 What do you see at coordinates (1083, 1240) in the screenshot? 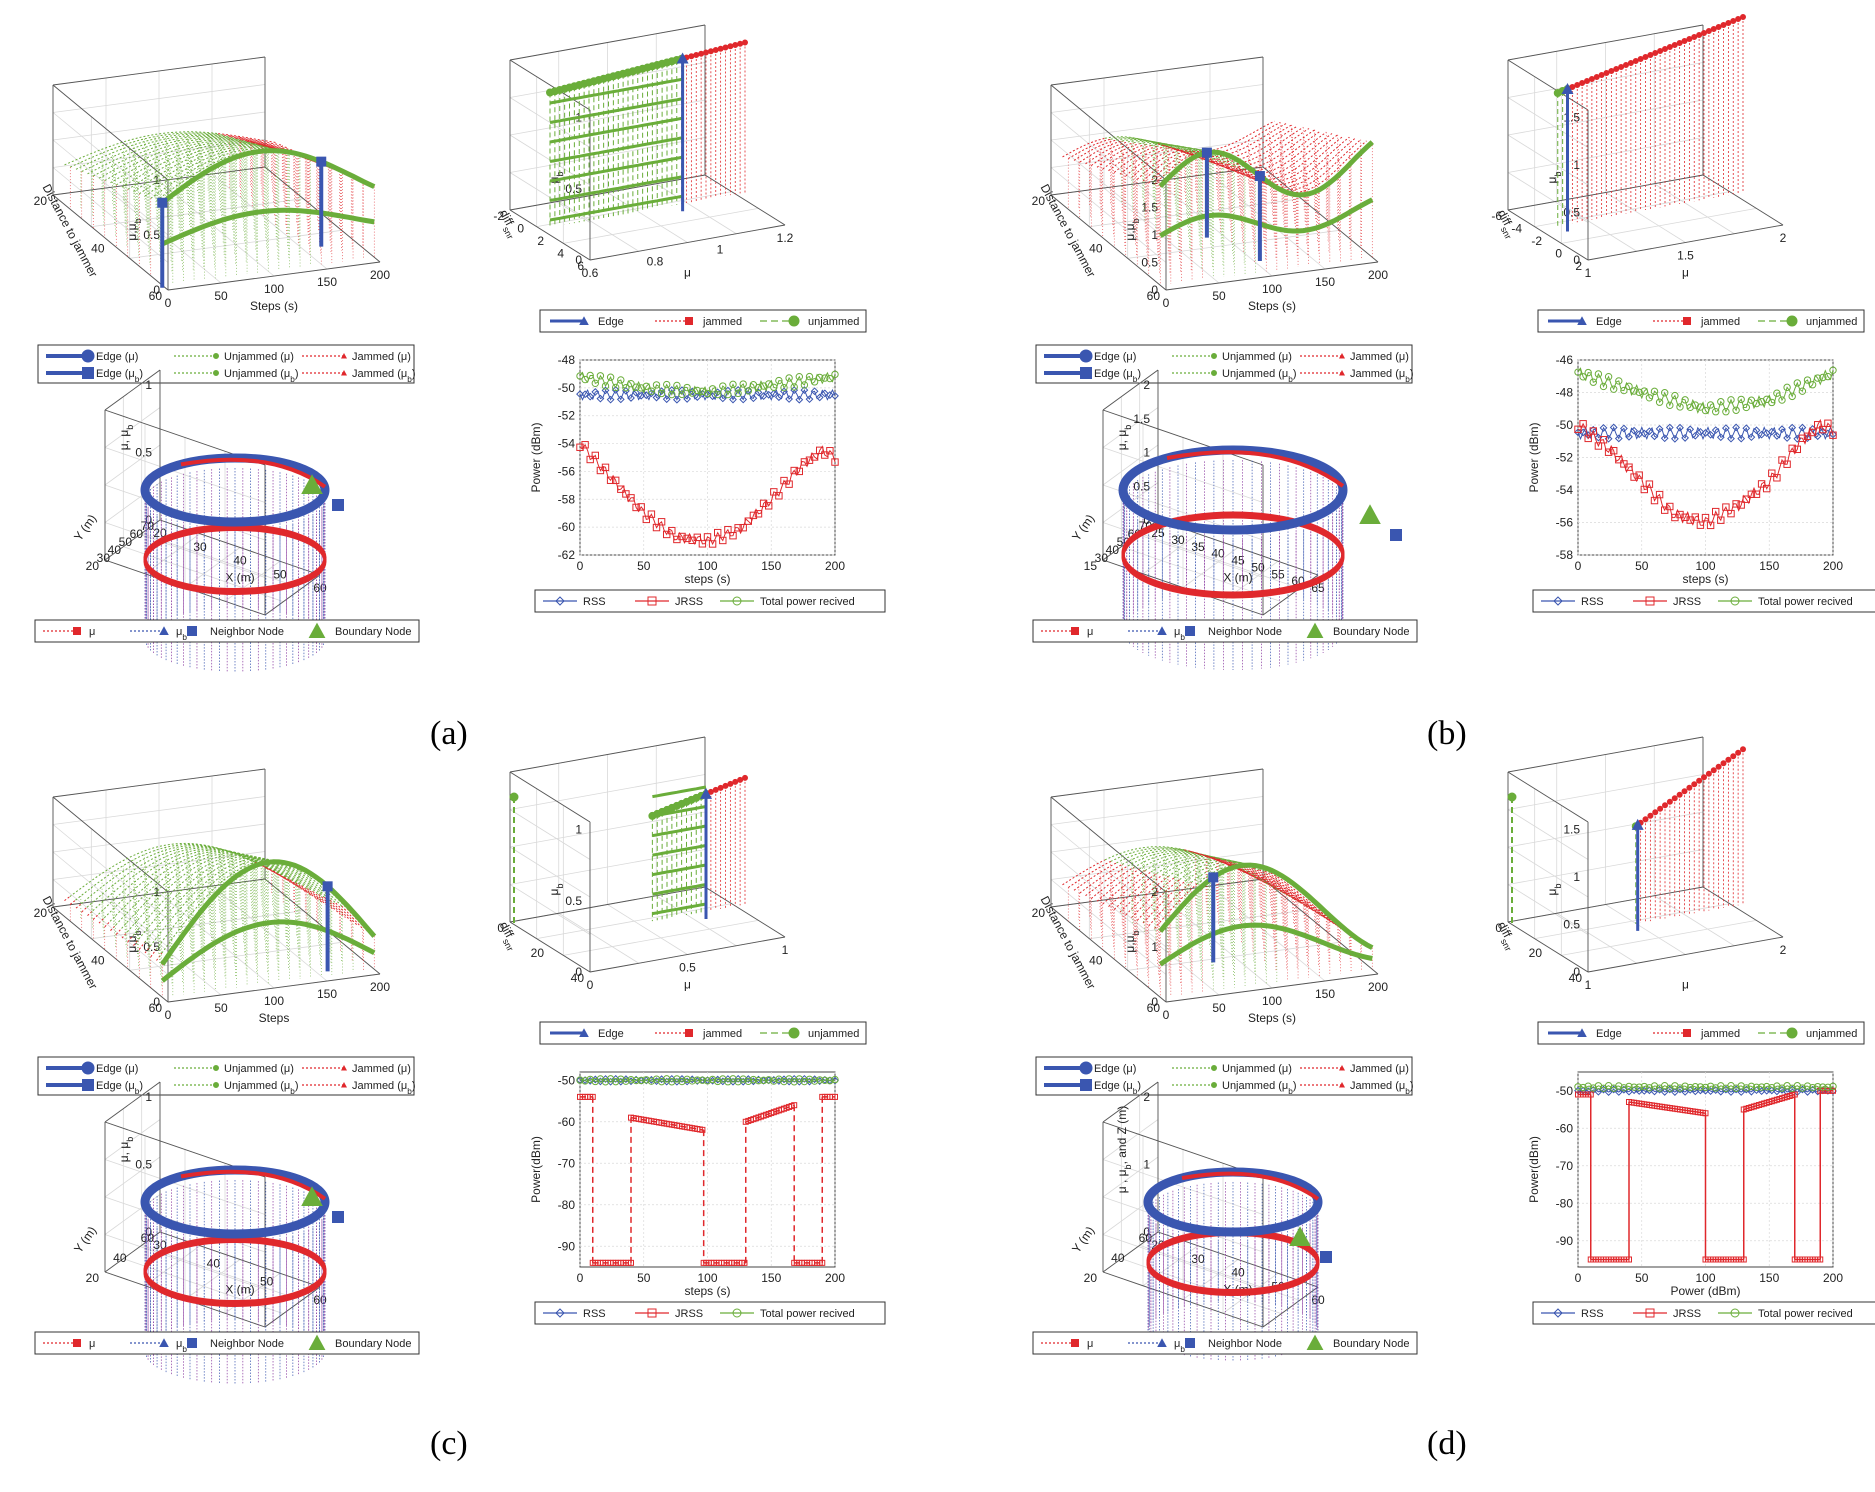
I see `y-axis-label: Y (m)` at bounding box center [1083, 1240].